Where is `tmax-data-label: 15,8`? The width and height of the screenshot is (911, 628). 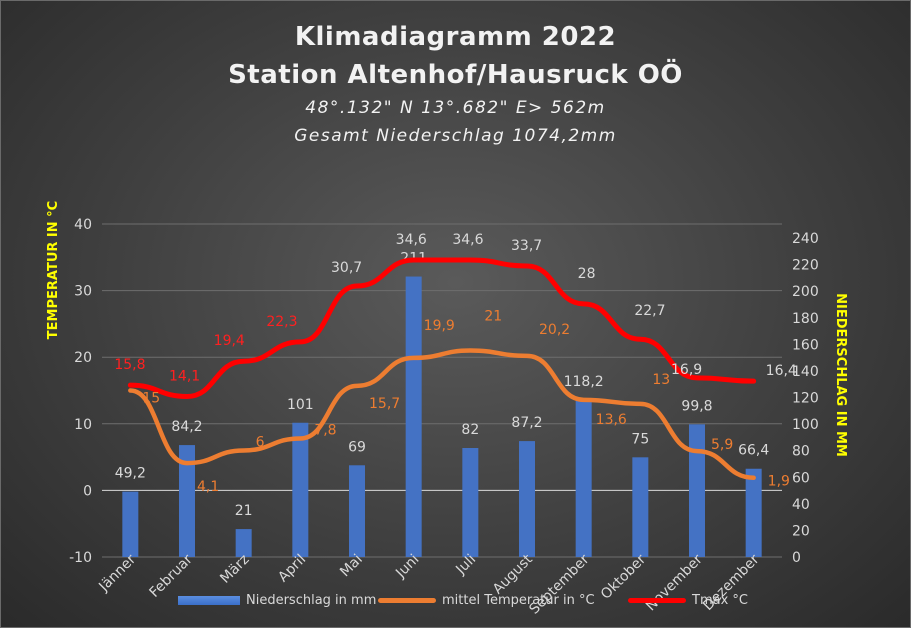 tmax-data-label: 15,8 is located at coordinates (129, 365).